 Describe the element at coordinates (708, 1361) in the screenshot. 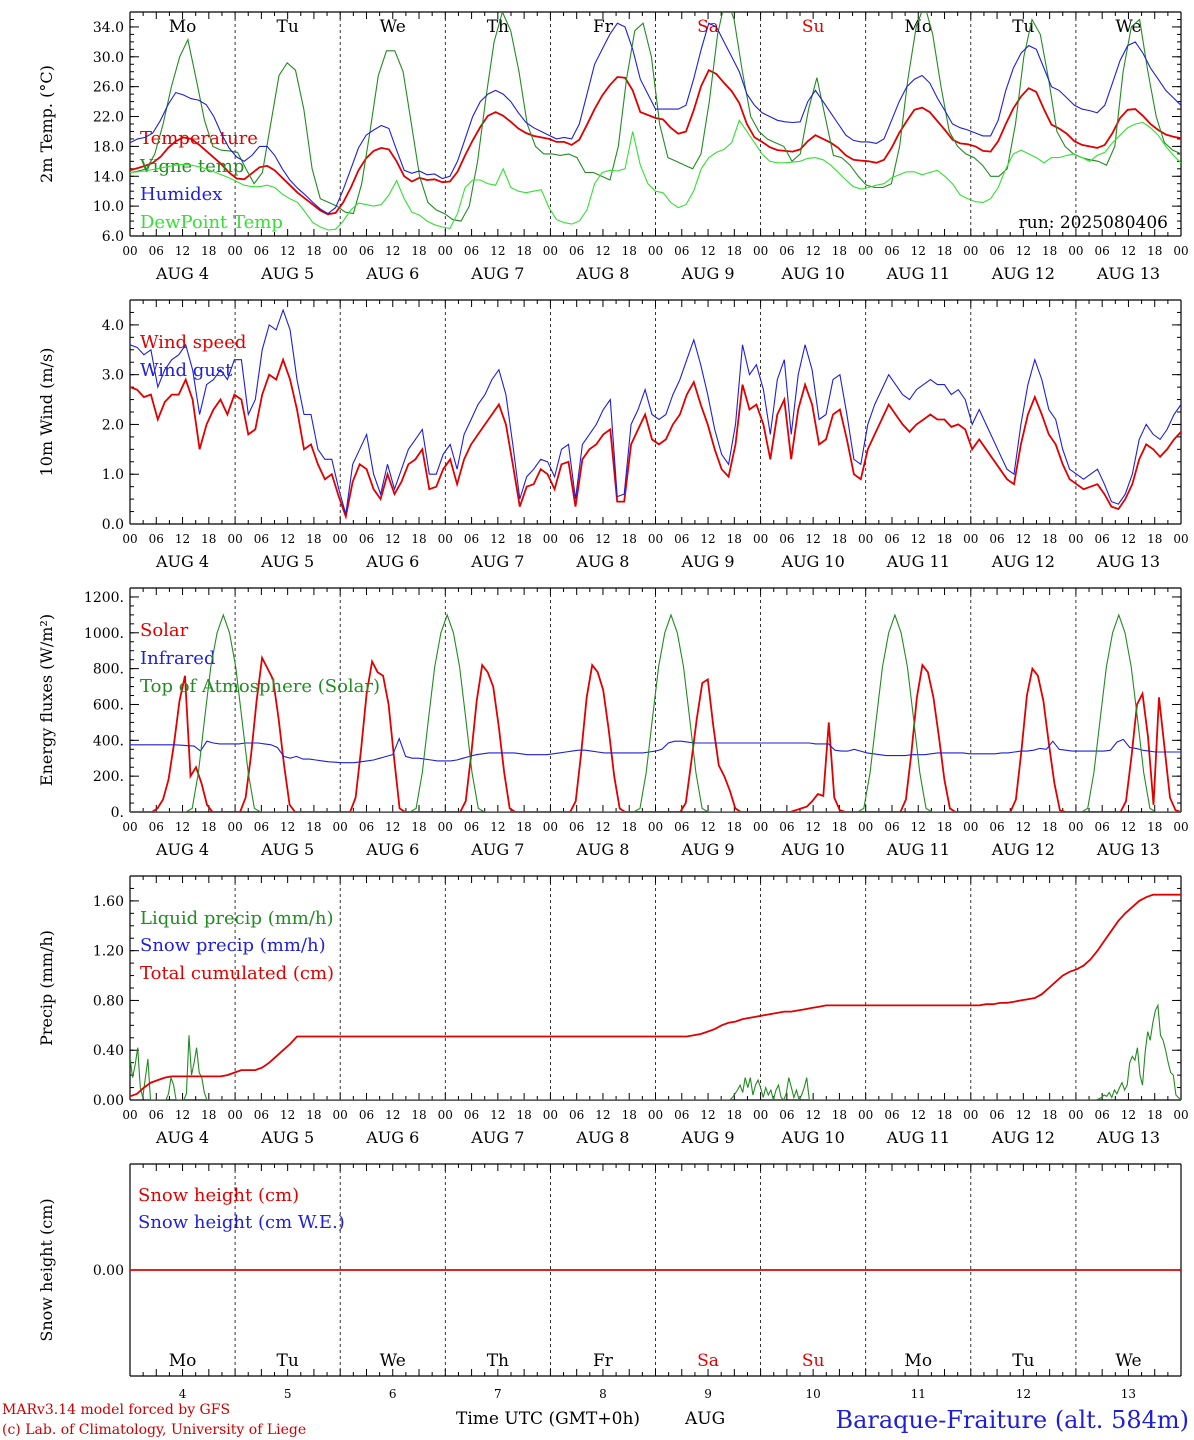

I see `day-of-week-label: Sa` at that location.